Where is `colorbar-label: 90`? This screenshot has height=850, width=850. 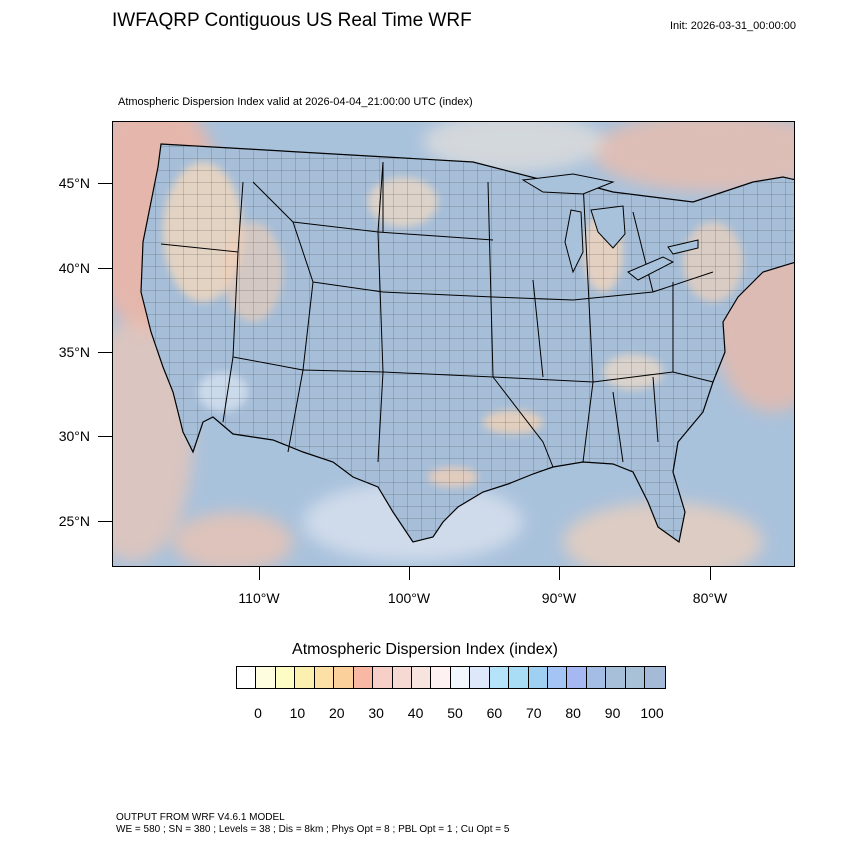
colorbar-label: 90 is located at coordinates (612, 713).